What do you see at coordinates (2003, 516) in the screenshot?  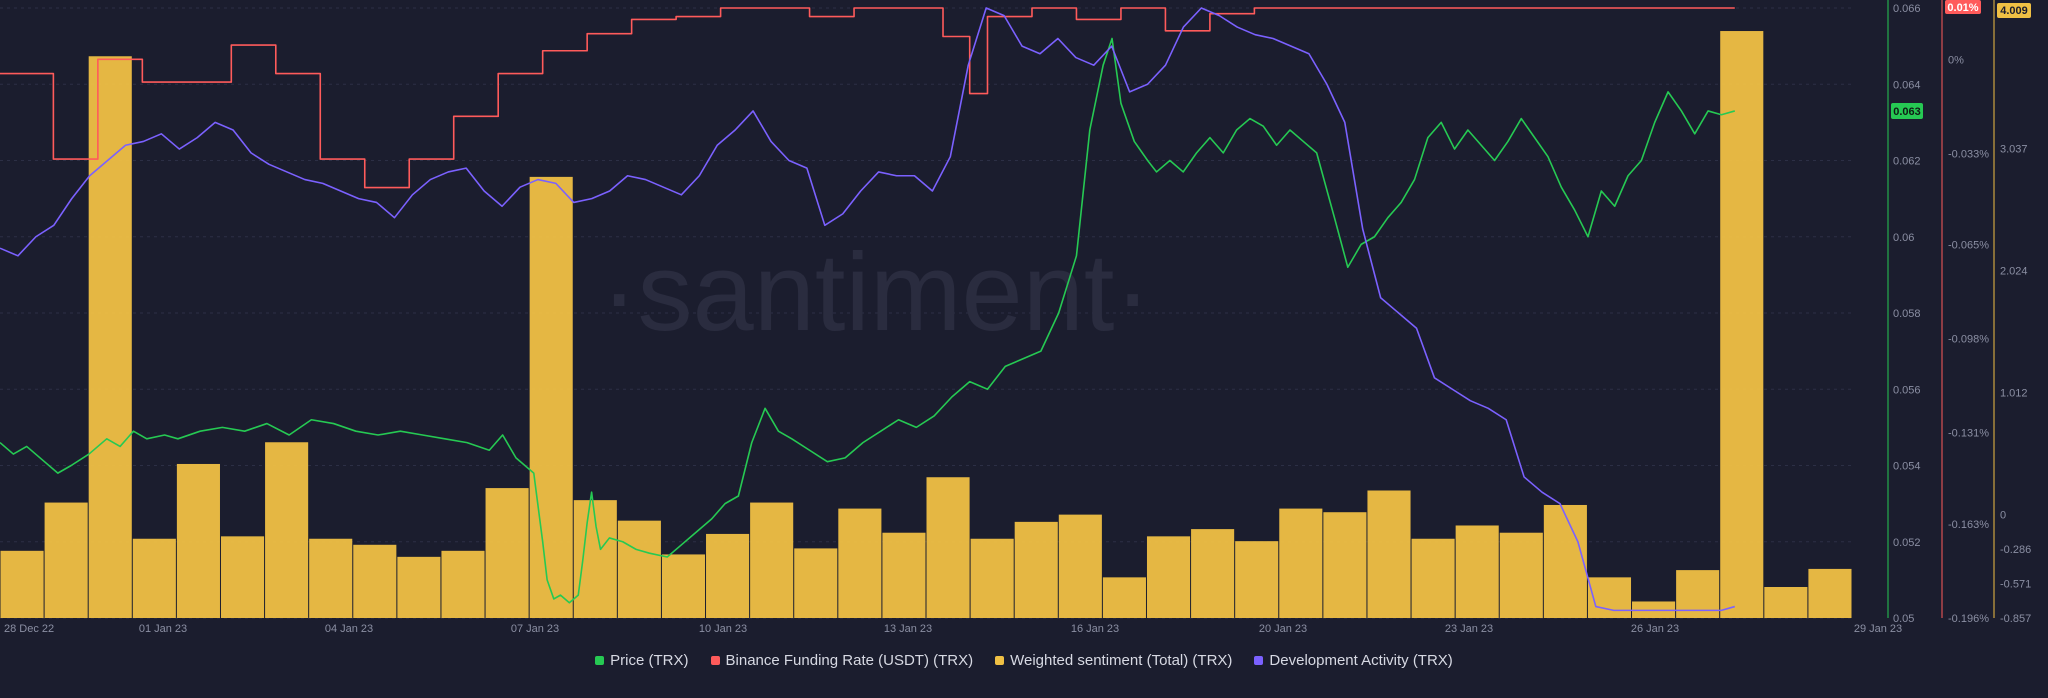 I see `sentiment-tick-label: 0` at bounding box center [2003, 516].